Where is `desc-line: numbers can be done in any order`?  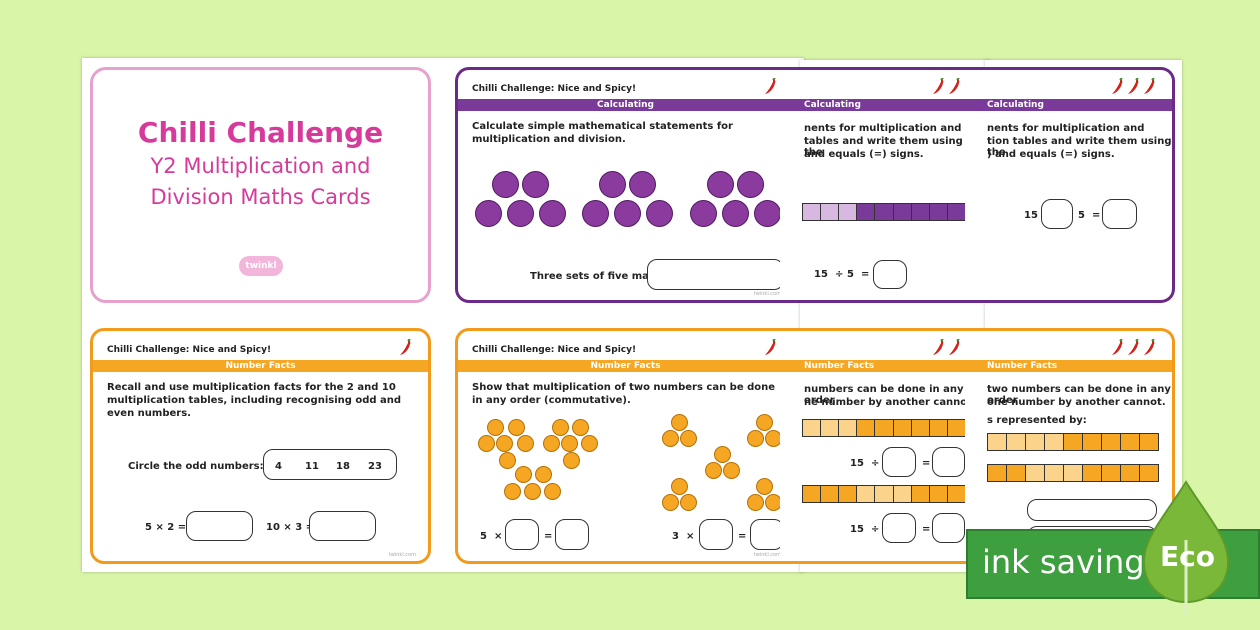
desc-line: numbers can be done in any order is located at coordinates (884, 395).